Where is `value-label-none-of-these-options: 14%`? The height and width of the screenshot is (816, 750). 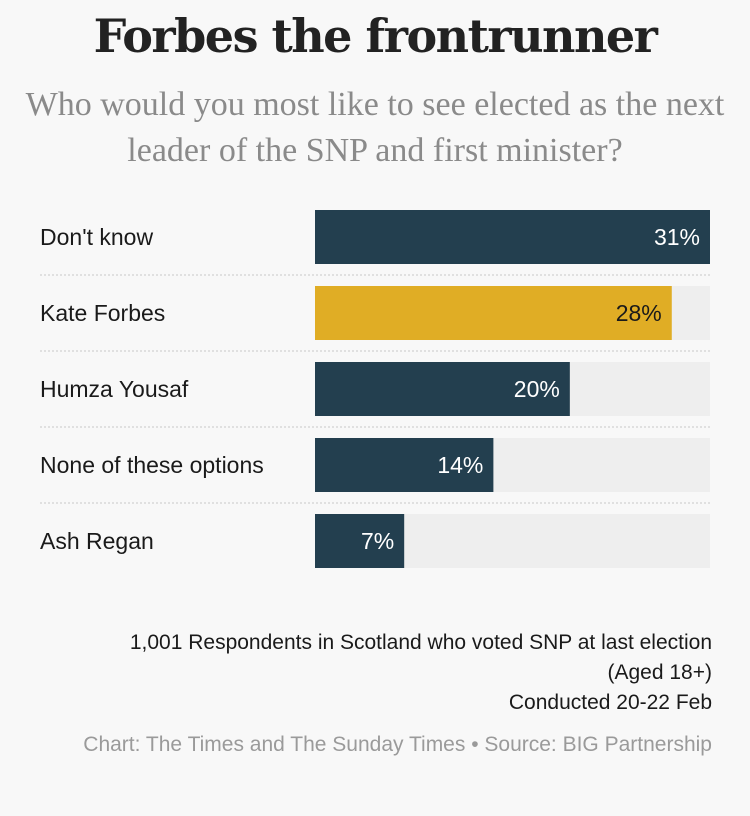 value-label-none-of-these-options: 14% is located at coordinates (460, 465).